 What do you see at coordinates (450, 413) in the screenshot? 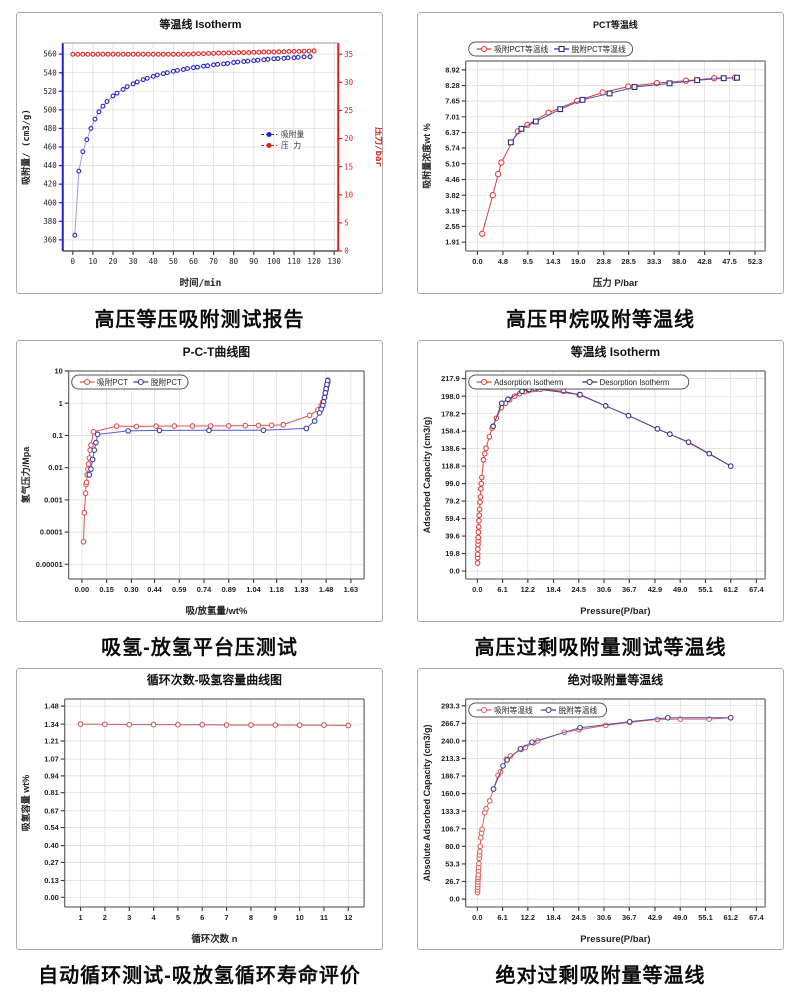
I see `svg-text: 178.2` at bounding box center [450, 413].